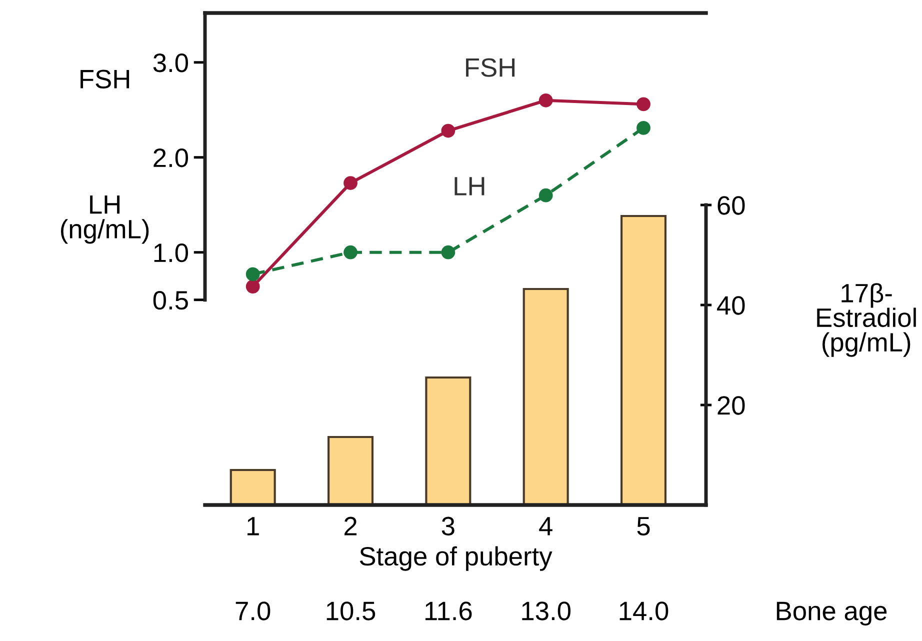 This screenshot has height=641, width=922. What do you see at coordinates (171, 252) in the screenshot?
I see `y-tick-label: 1.0` at bounding box center [171, 252].